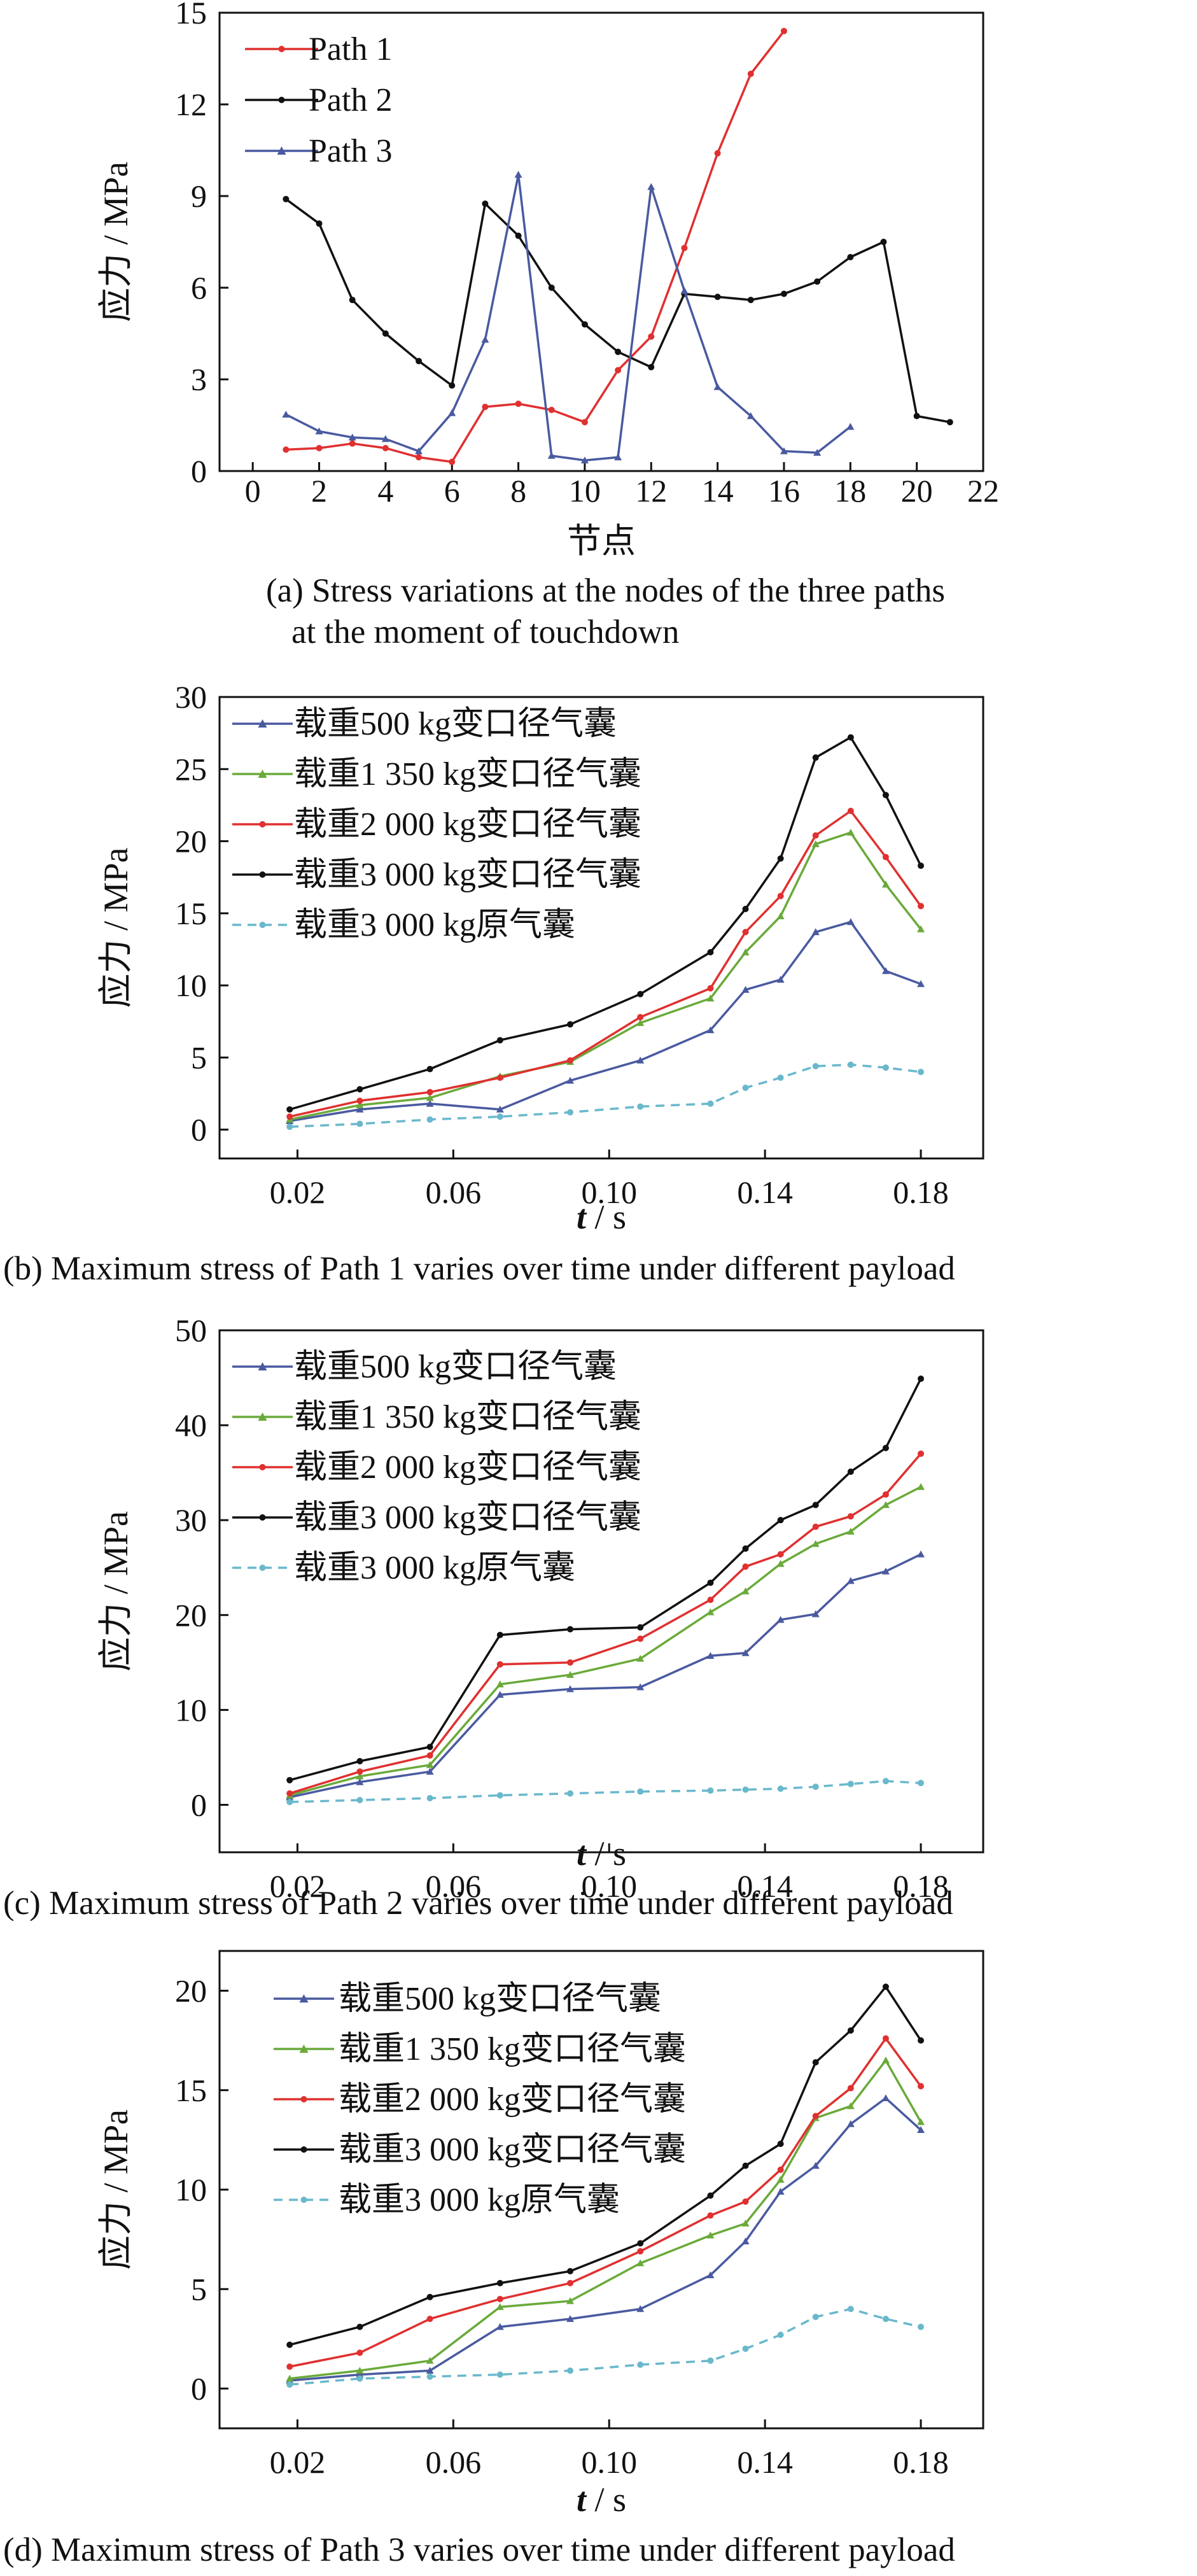 The height and width of the screenshot is (2576, 1197). I want to click on plot-frame, so click(601, 928).